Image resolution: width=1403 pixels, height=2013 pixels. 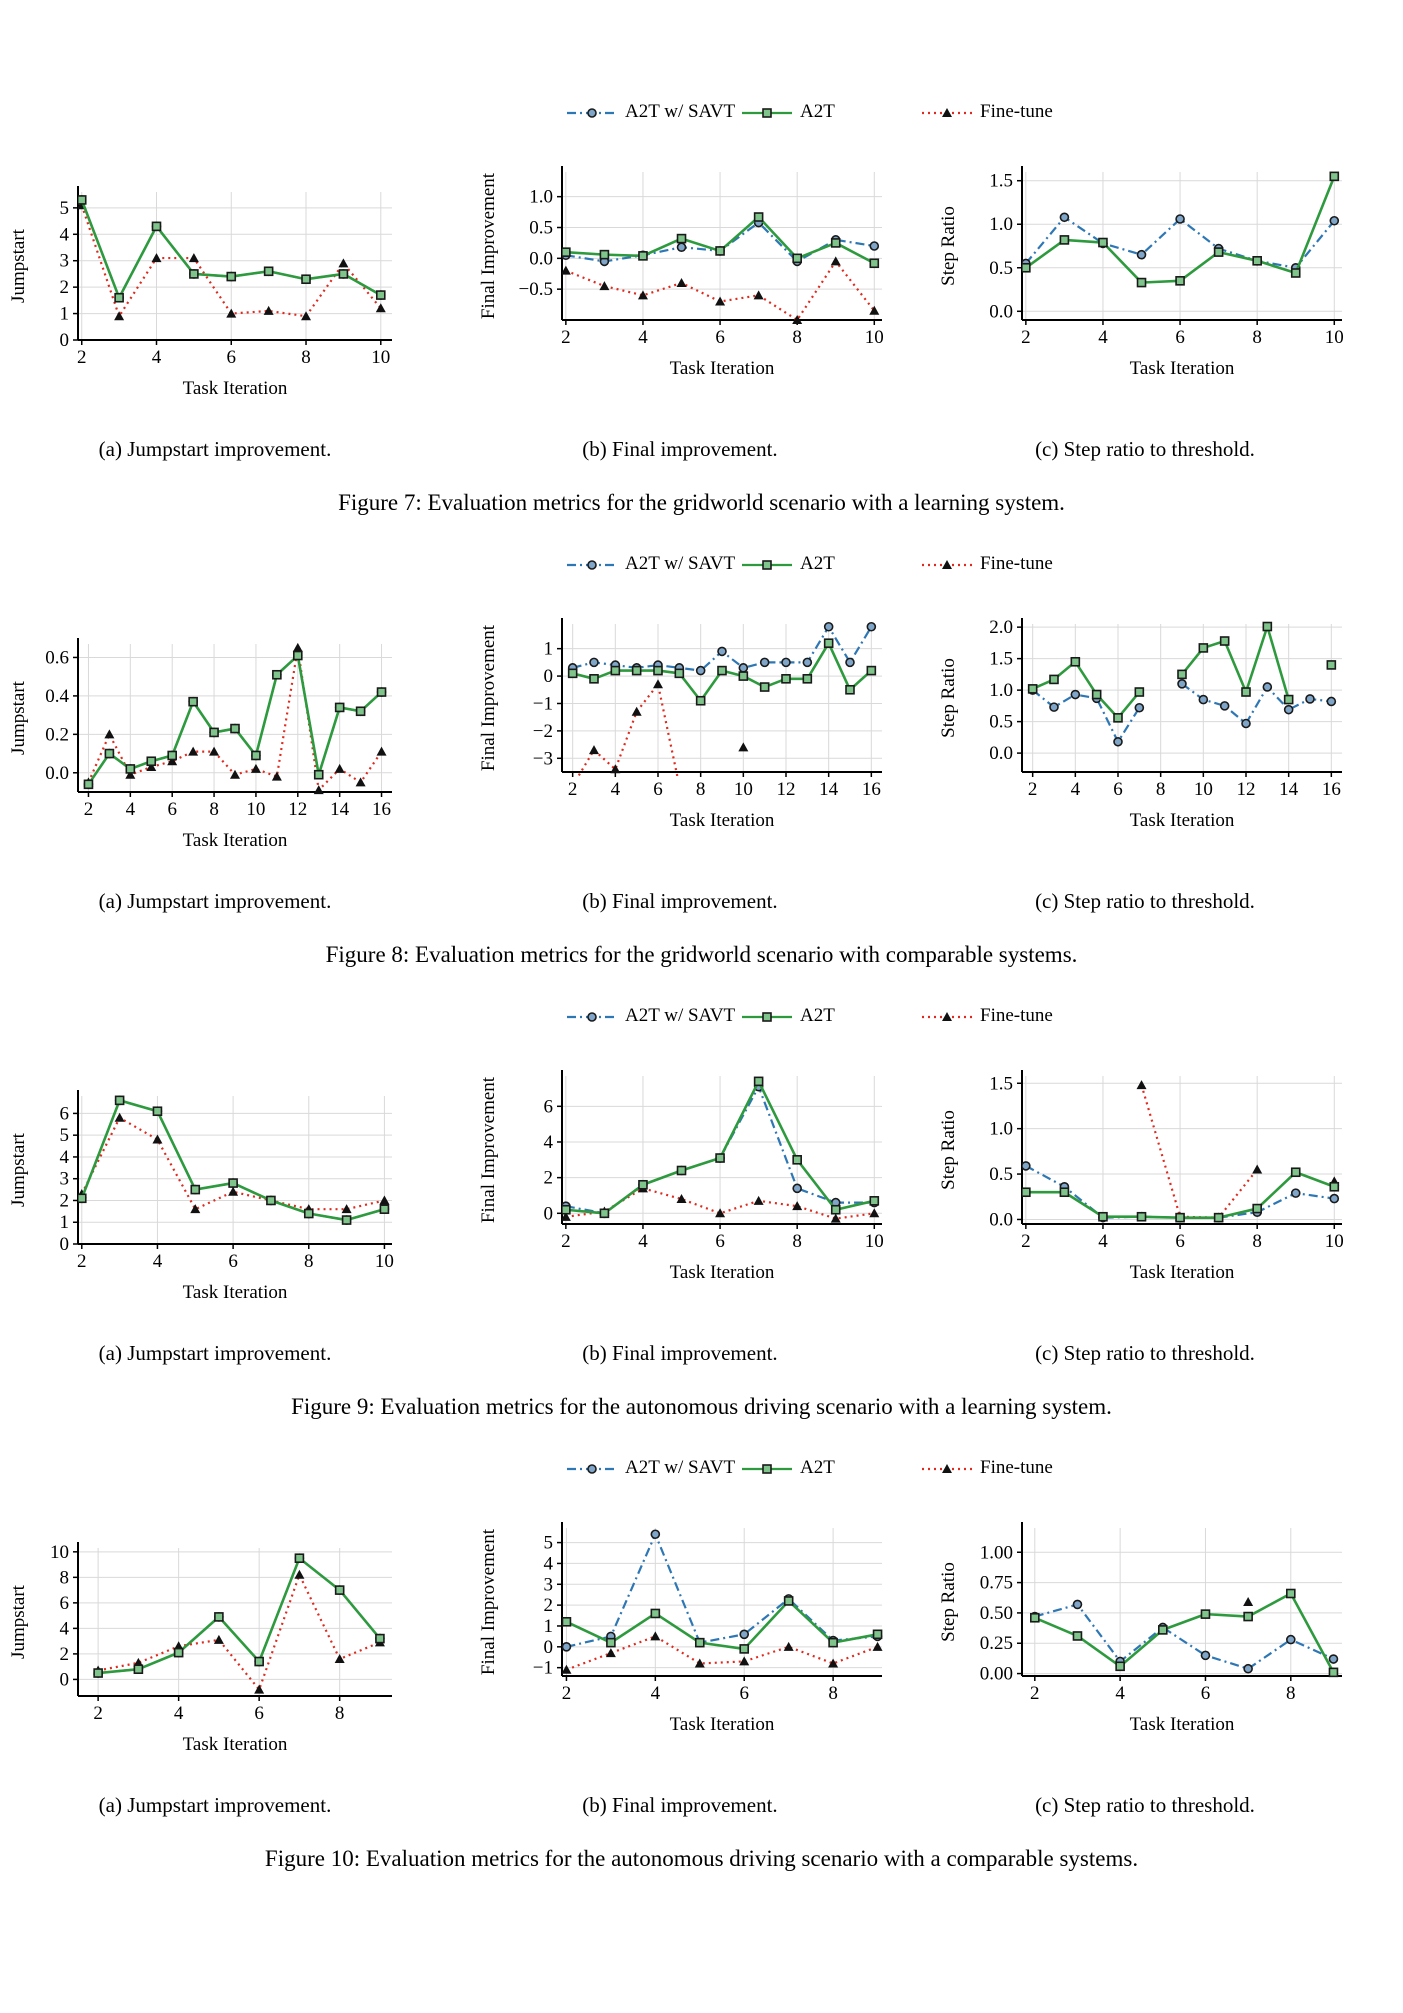 I want to click on y-tick-label: 6, so click(x=65, y=1603).